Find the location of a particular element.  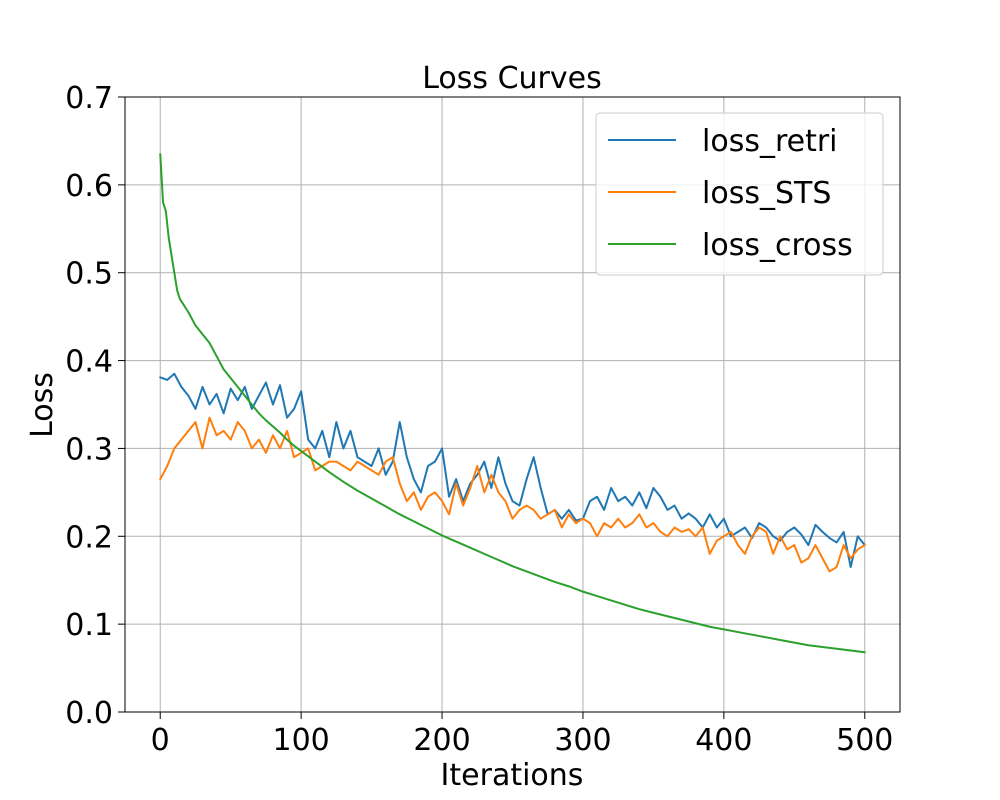

chart-title: Loss Curves is located at coordinates (511, 78).